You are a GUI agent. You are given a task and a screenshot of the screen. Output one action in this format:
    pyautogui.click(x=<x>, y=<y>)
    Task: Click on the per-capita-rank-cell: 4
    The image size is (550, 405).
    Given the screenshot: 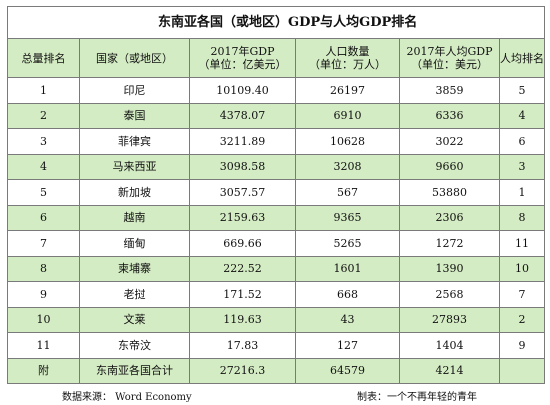 What is the action you would take?
    pyautogui.click(x=522, y=115)
    